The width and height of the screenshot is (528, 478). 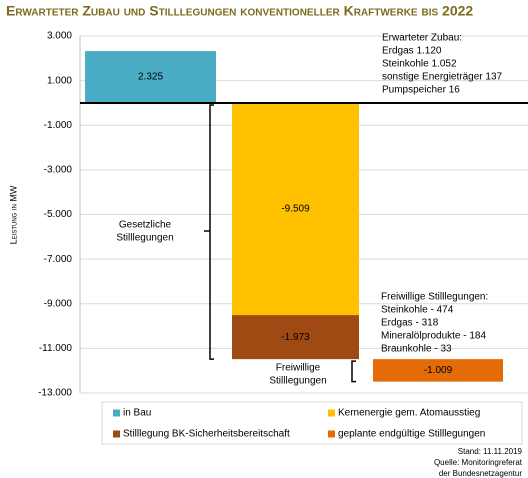 I want to click on y-tick-label: -7.000, so click(x=58, y=259).